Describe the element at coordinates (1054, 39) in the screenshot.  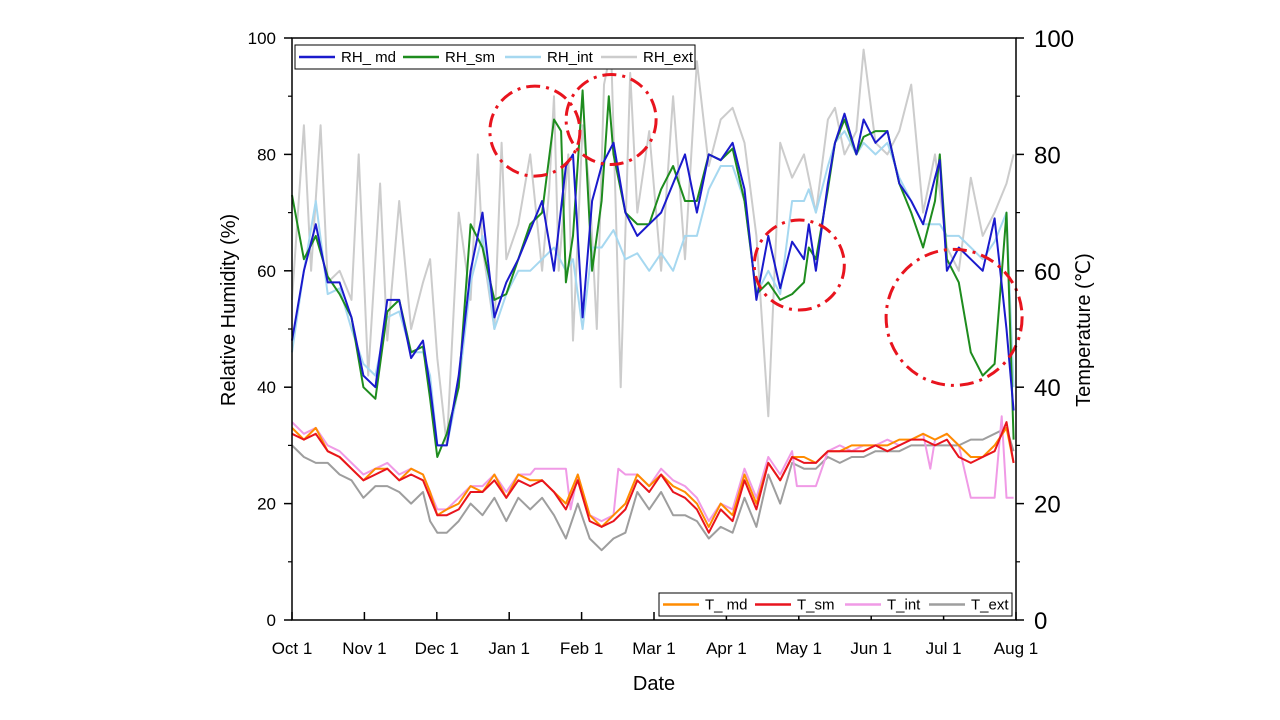
I see `y-tick-label-right: 100` at that location.